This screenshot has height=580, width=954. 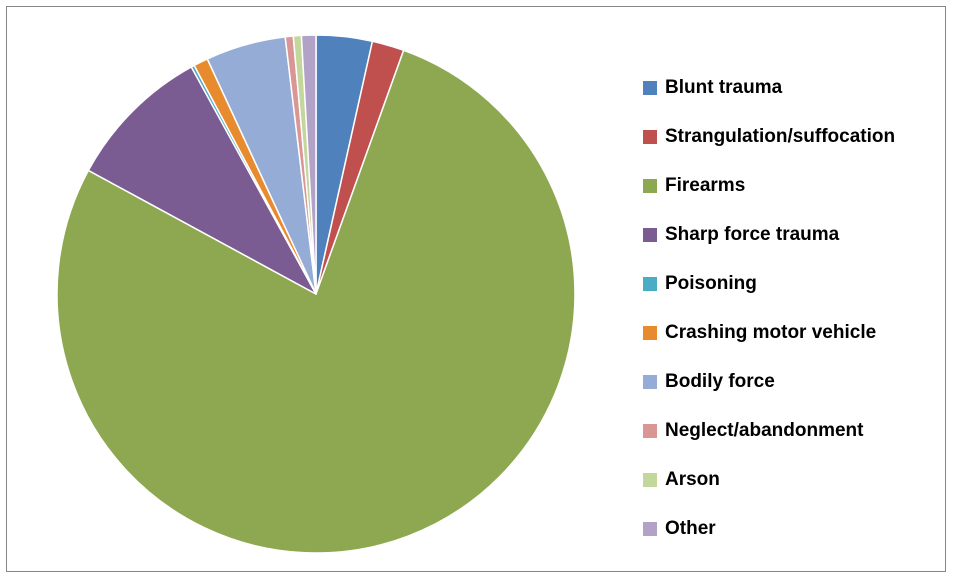 I want to click on legend-item-bodily-force: Bodily force, so click(x=769, y=381).